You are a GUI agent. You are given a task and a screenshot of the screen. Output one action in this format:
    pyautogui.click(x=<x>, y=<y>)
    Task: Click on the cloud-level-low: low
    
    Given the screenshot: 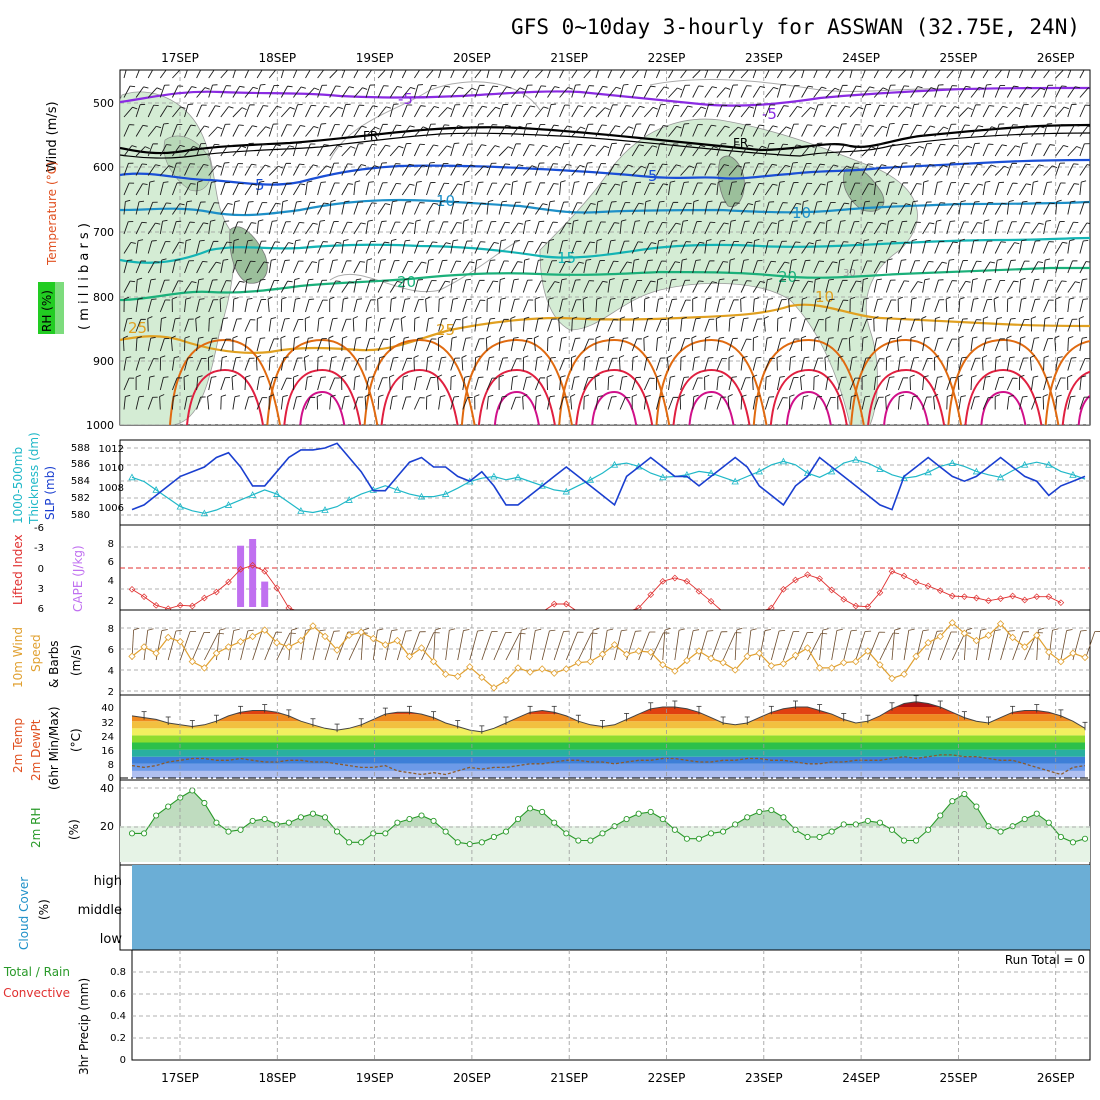 What is the action you would take?
    pyautogui.click(x=111, y=939)
    